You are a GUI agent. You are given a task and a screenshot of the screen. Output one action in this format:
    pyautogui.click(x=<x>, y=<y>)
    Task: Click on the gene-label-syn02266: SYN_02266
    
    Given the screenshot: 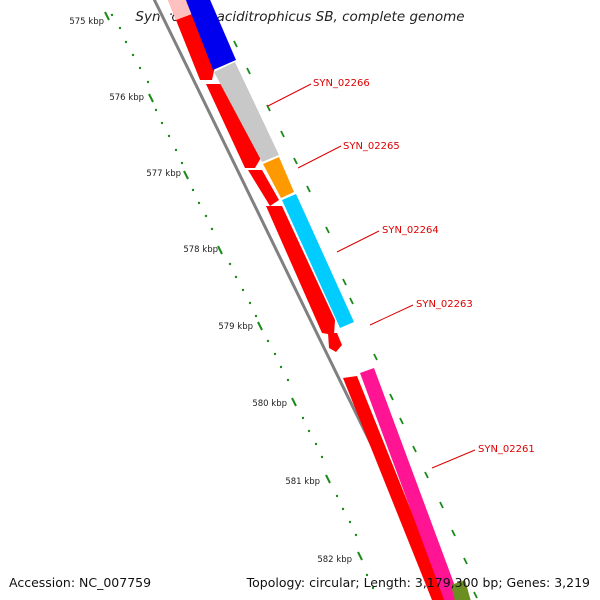 What is the action you would take?
    pyautogui.click(x=341, y=83)
    